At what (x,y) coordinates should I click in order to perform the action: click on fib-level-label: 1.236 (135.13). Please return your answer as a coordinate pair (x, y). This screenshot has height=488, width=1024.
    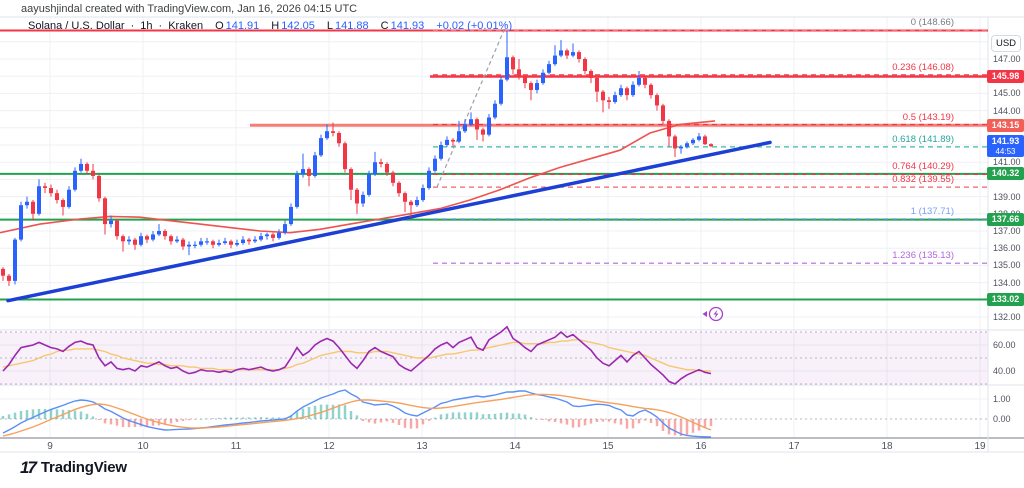
    Looking at the image, I should click on (923, 256).